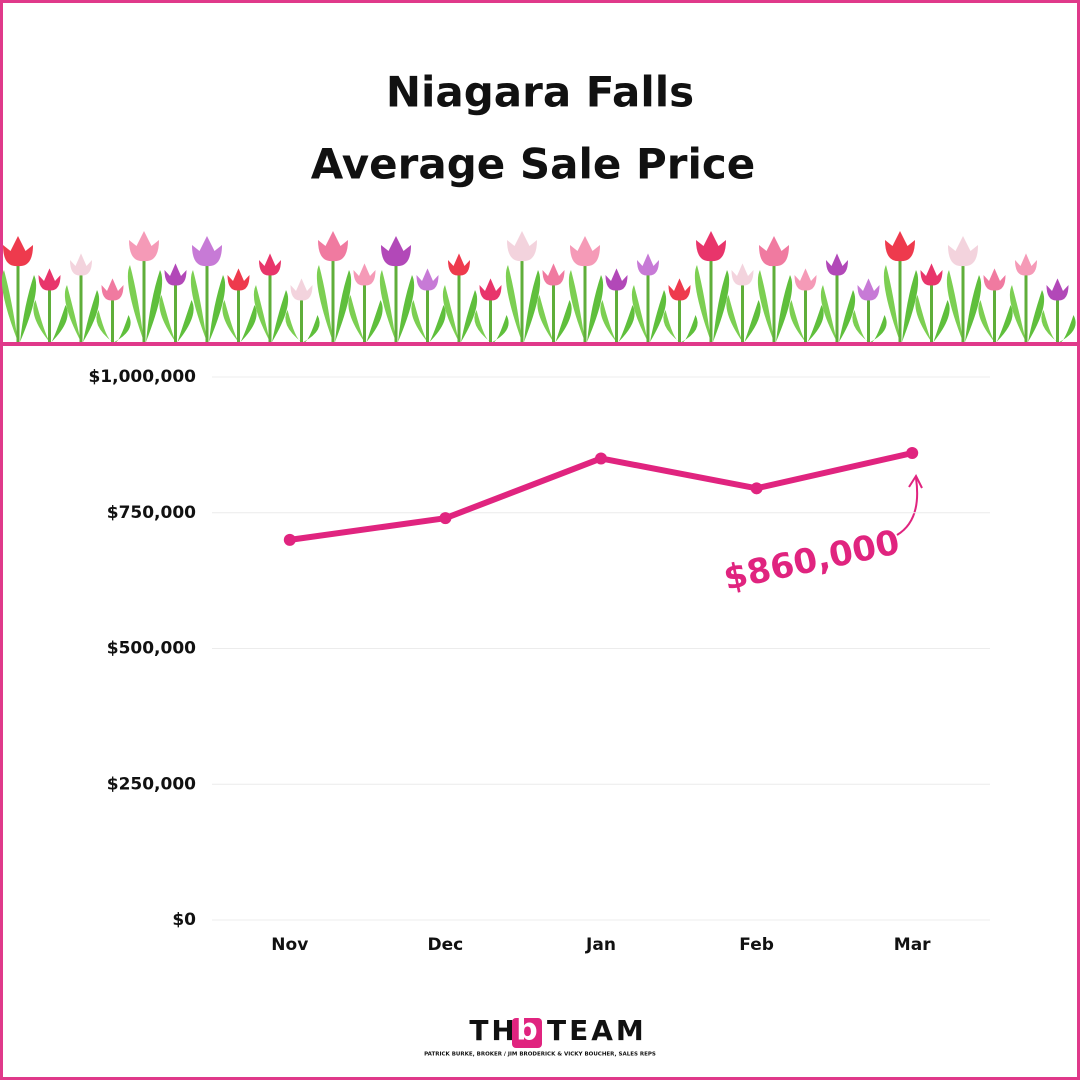 The height and width of the screenshot is (1080, 1080). I want to click on logo-mark: b, so click(526, 1030).